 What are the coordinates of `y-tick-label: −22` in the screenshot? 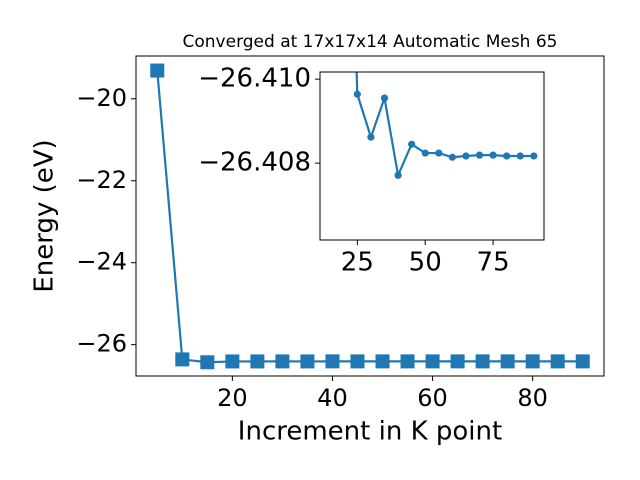 It's located at (101, 180).